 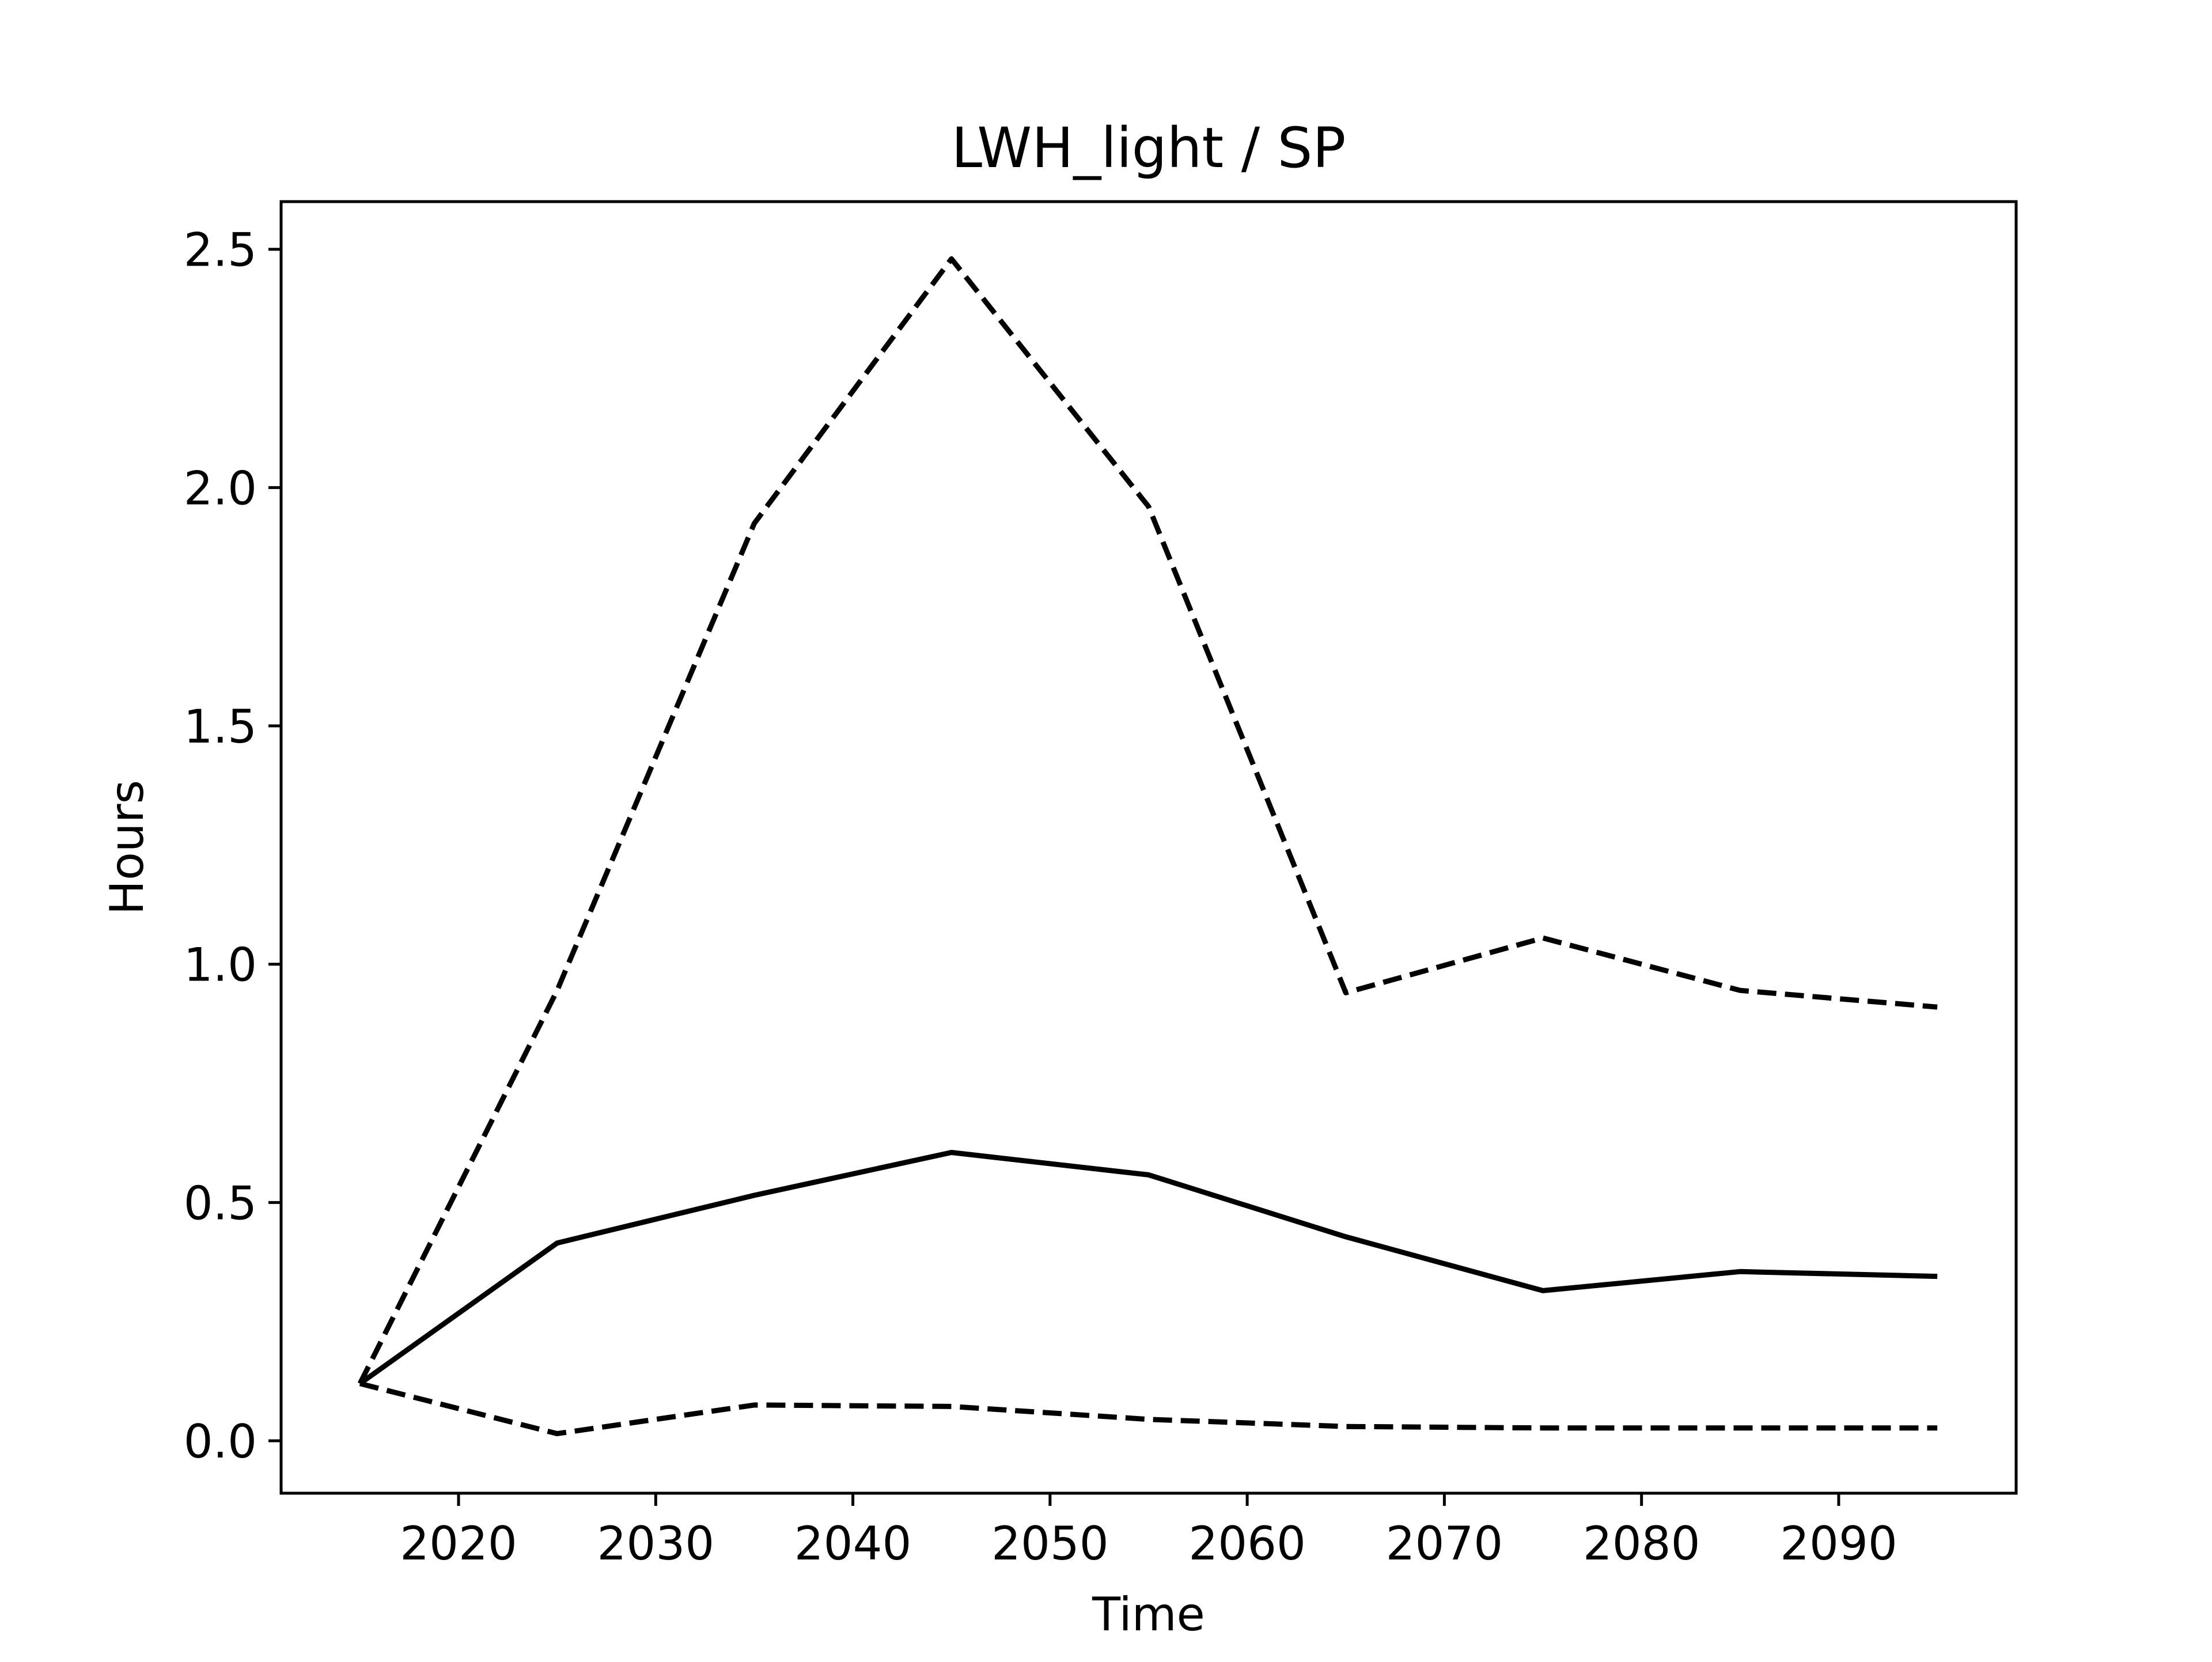 I want to click on x-tick-label: 2090, so click(x=1838, y=1543).